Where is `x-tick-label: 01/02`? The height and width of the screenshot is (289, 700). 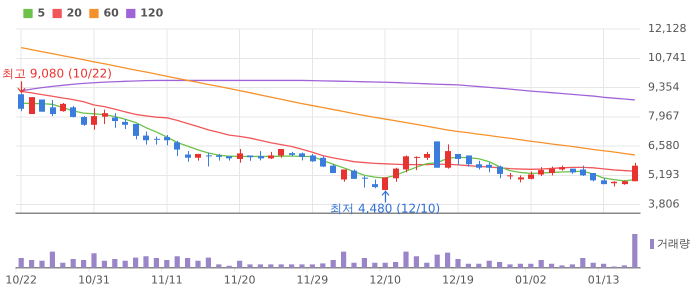 x-tick-label: 01/02 is located at coordinates (530, 279).